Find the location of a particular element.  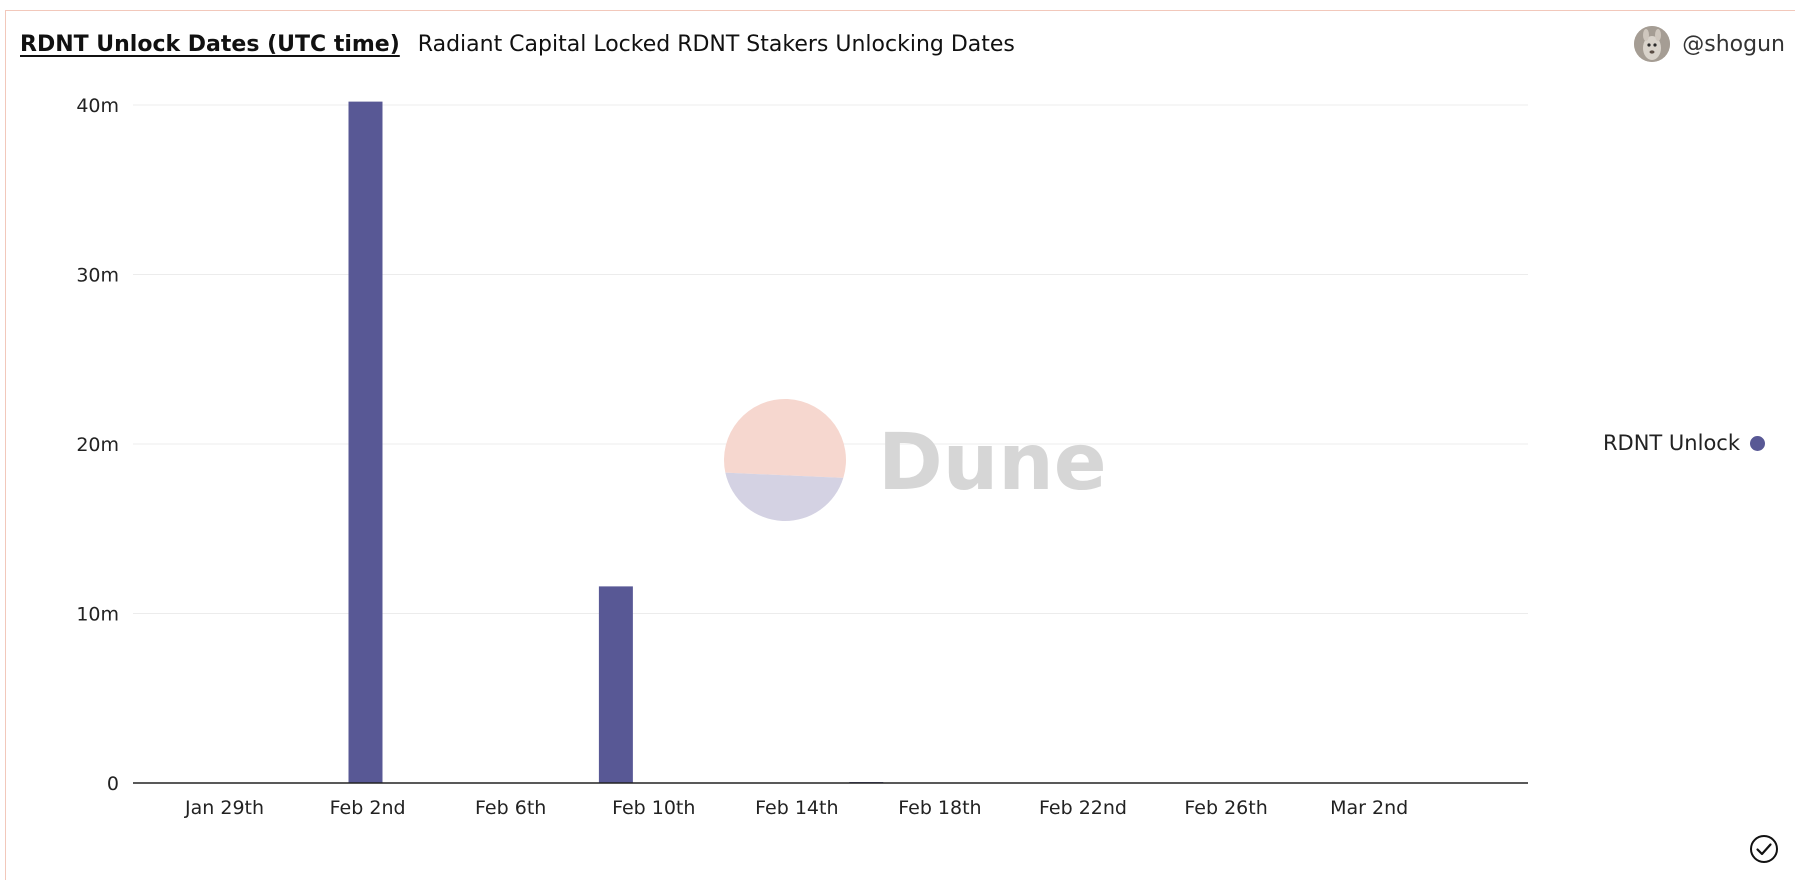

x-tick-label: Jan 29th is located at coordinates (224, 808).